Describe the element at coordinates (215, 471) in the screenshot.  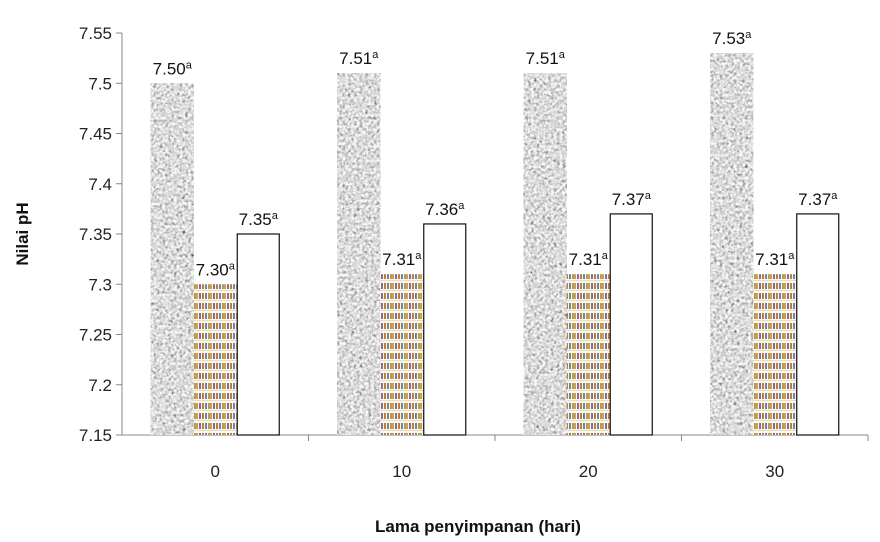
I see `x-tick-label: 0` at that location.